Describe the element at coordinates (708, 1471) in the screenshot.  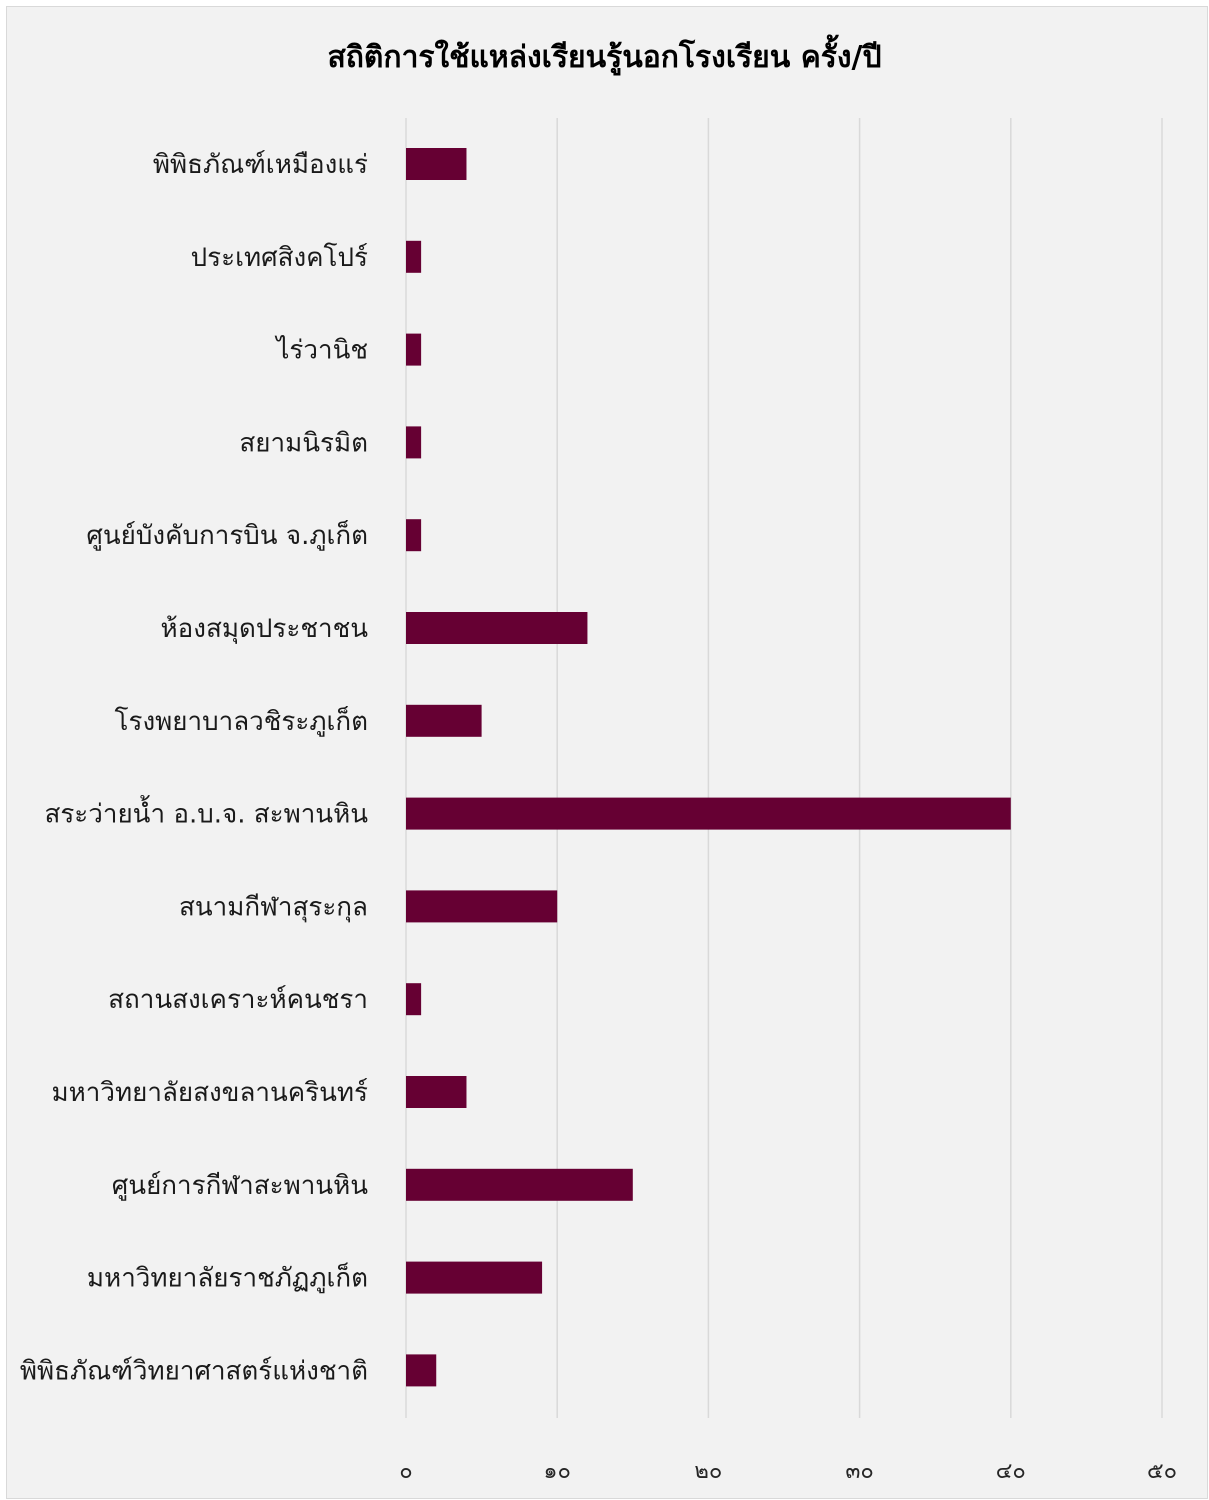
I see `x-tick-label: ๒๐` at that location.